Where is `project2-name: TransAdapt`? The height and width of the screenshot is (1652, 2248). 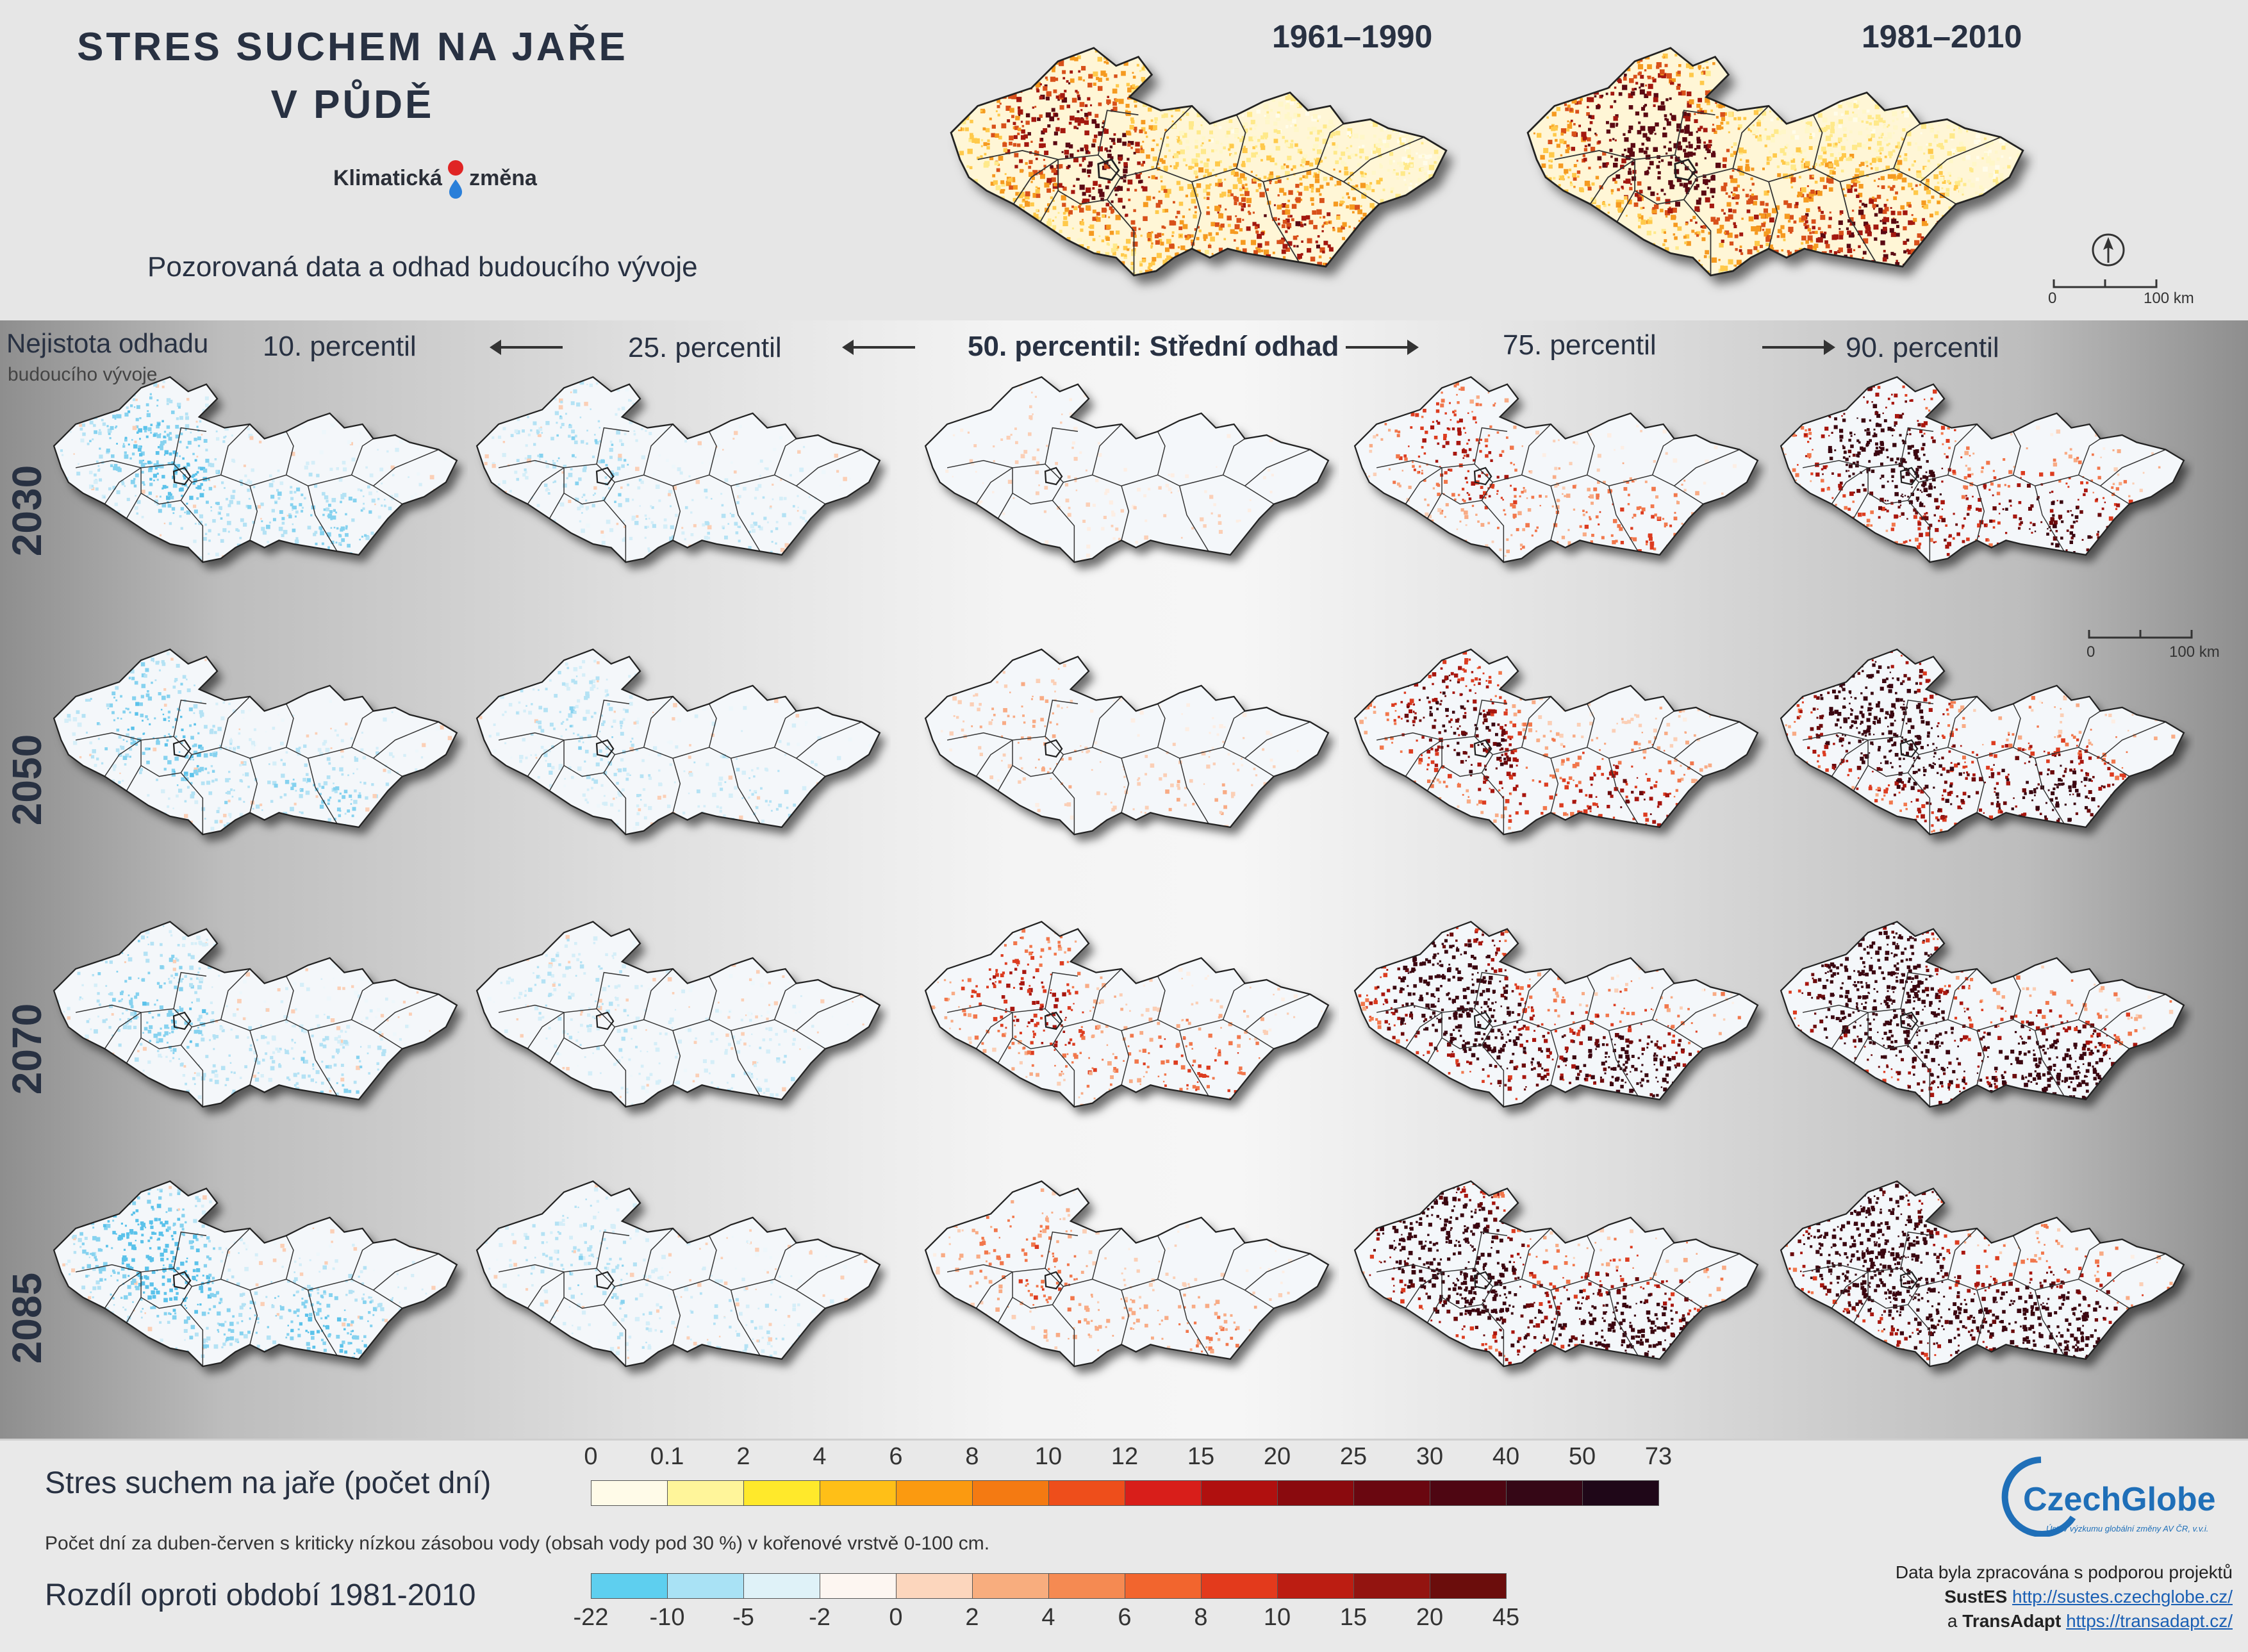 project2-name: TransAdapt is located at coordinates (2011, 1621).